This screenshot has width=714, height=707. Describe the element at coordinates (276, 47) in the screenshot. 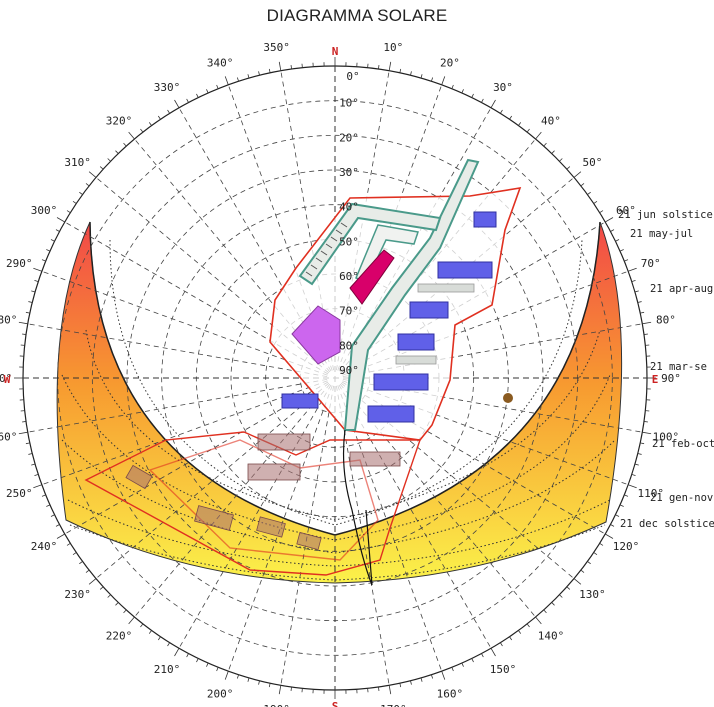

I see `azimuth-label: 350°` at that location.